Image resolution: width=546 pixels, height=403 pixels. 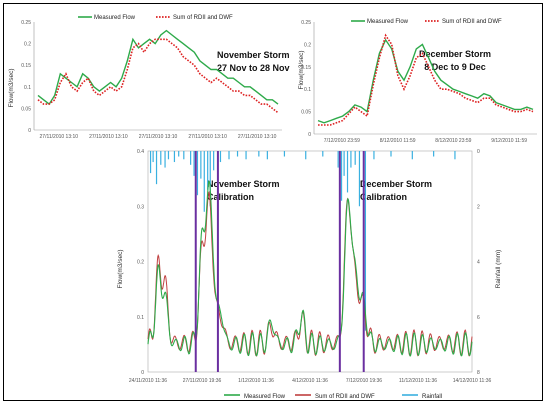 What do you see at coordinates (396, 184) in the screenshot?
I see `main-annotation-dec-line1: December Storm` at bounding box center [396, 184].